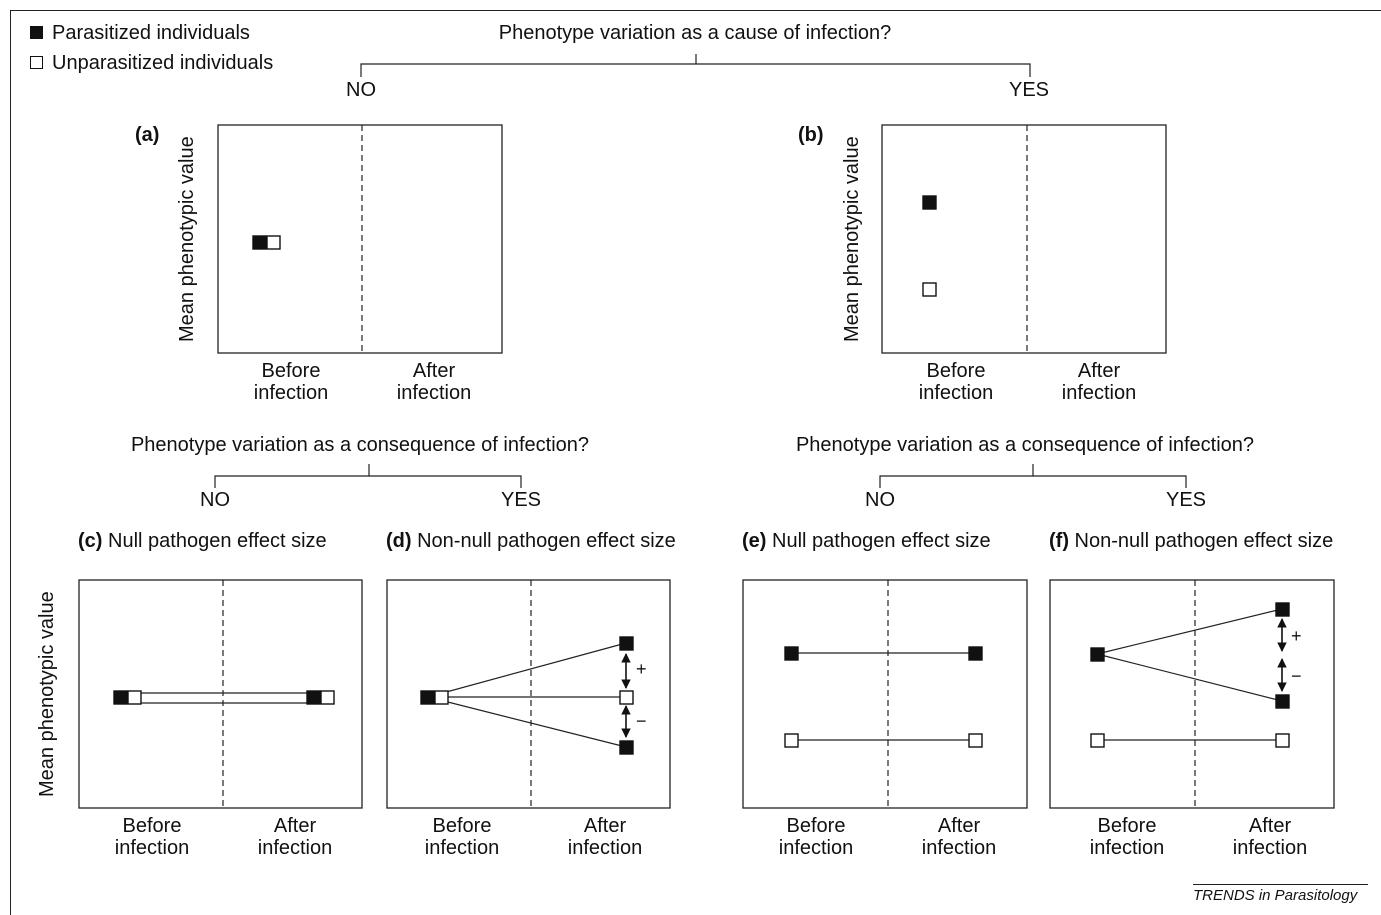  Describe the element at coordinates (360, 239) in the screenshot. I see `panel-a-frame` at that location.